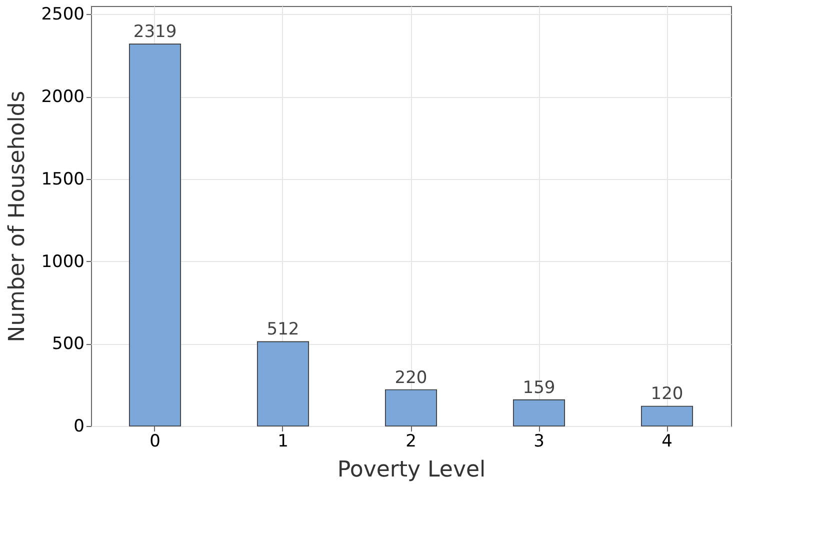  What do you see at coordinates (411, 442) in the screenshot?
I see `x-tick-label: 2` at bounding box center [411, 442].